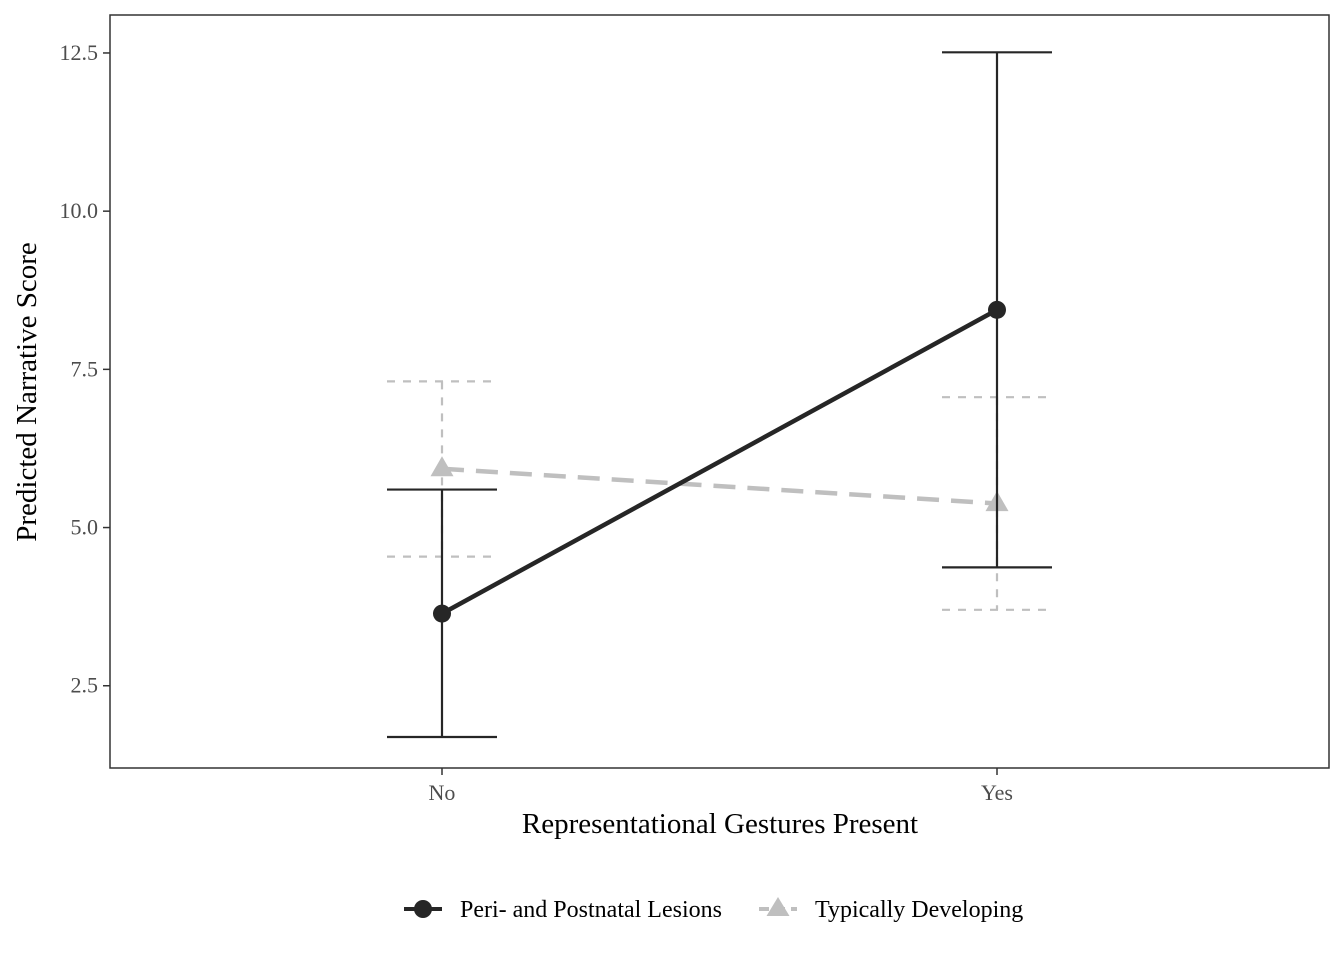  I want to click on legend-item-peri-and-postnatal-lesions: Peri- and Postnatal Lesions, so click(563, 910).